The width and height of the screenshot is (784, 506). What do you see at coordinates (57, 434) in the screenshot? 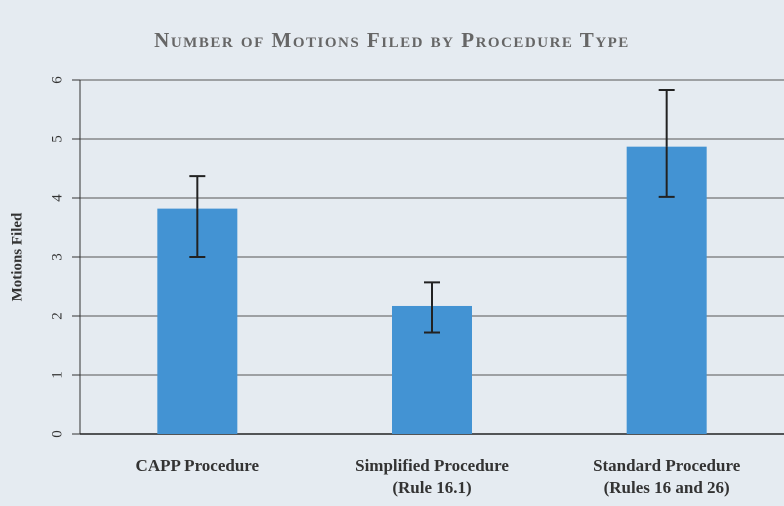
I see `y-tick-label: 0` at bounding box center [57, 434].